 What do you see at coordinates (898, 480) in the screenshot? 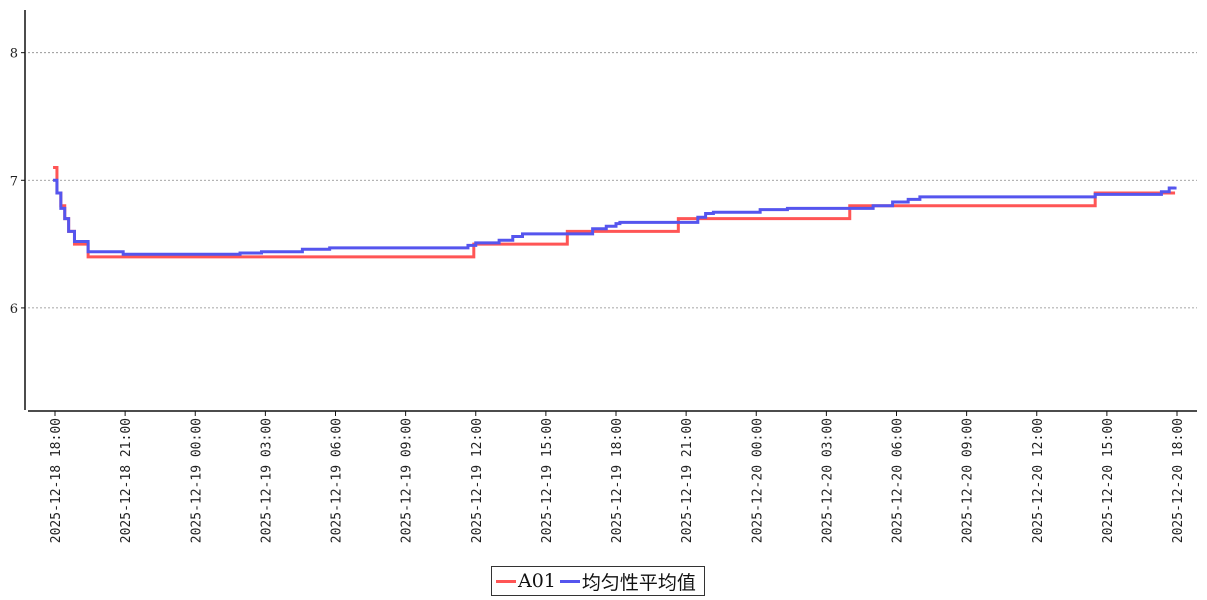
I see `x-tick-label: 2025-12-20 06:00` at bounding box center [898, 480].